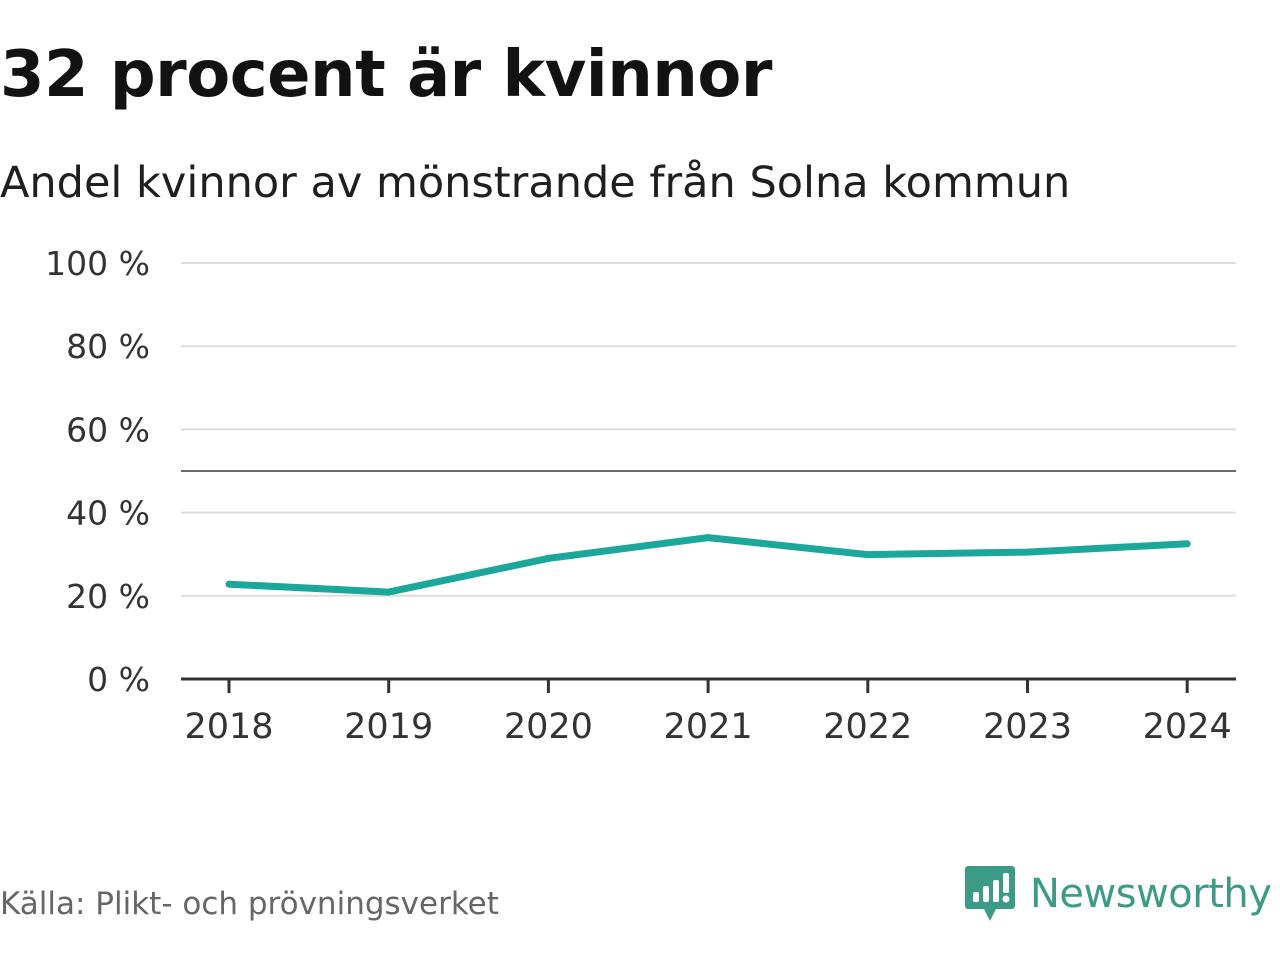 Image resolution: width=1280 pixels, height=960 pixels. Describe the element at coordinates (229, 584) in the screenshot. I see `data-point-2018` at that location.